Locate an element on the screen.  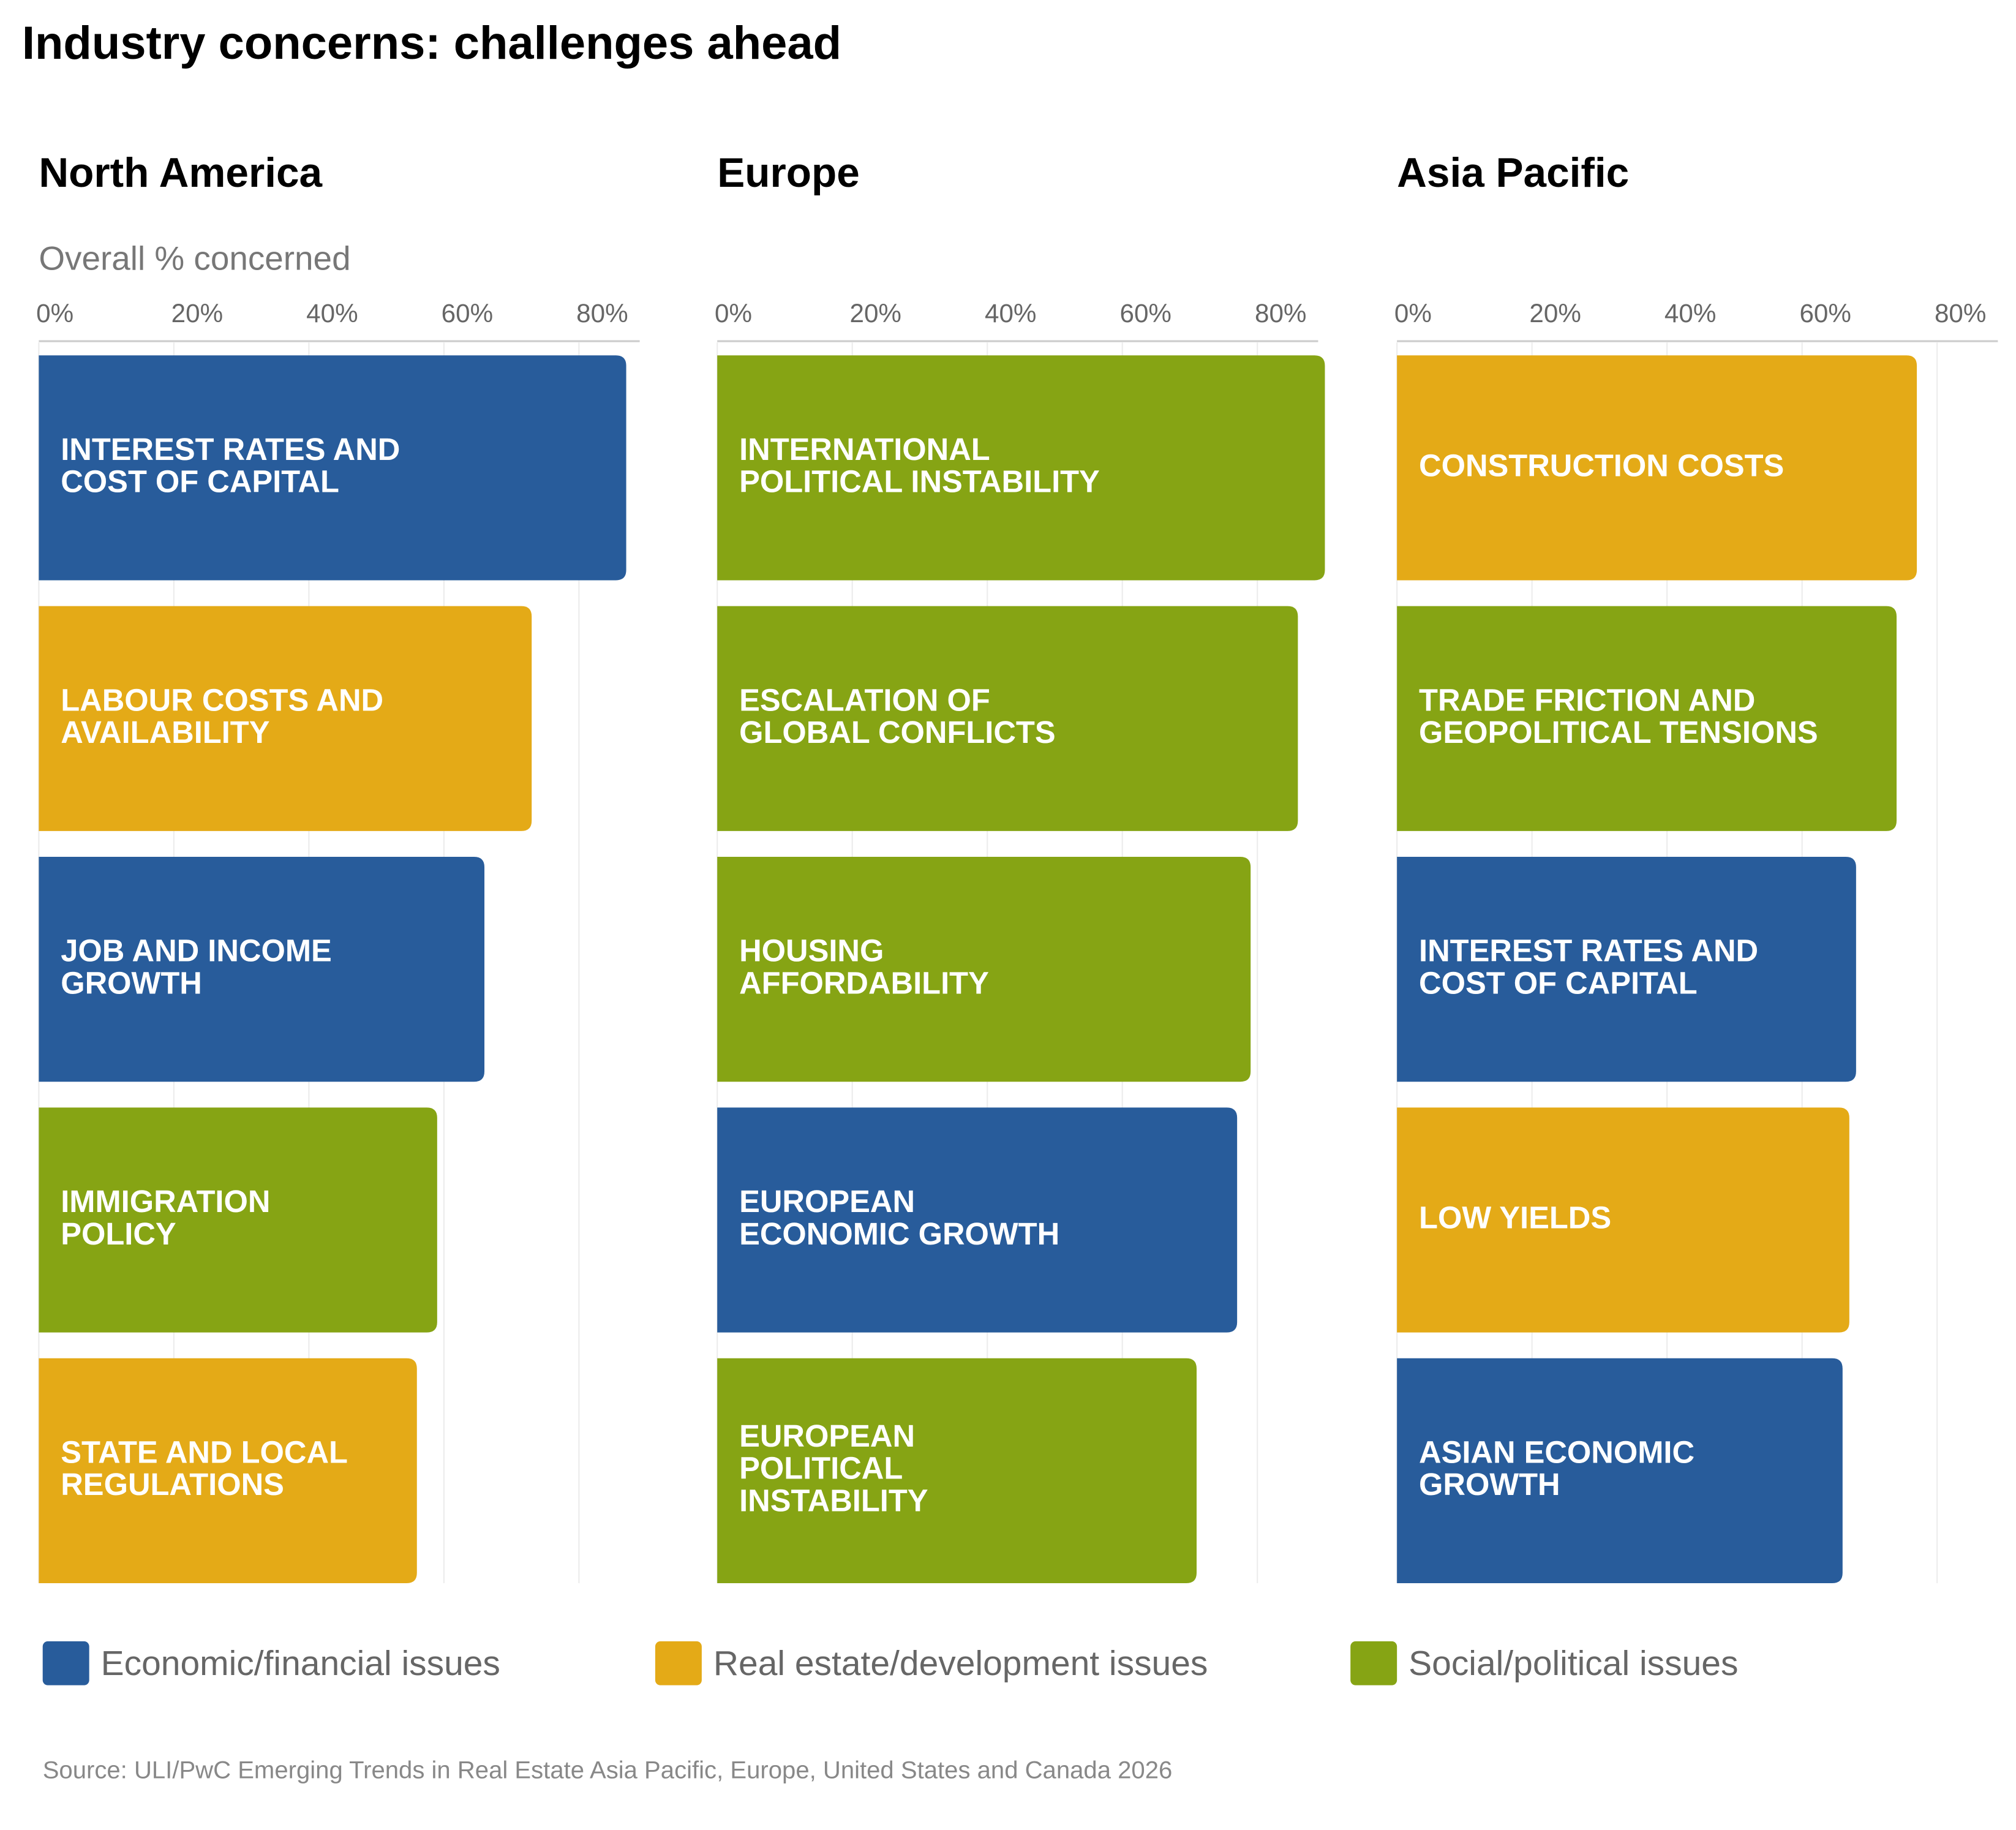
bar-label: REGULATIONS is located at coordinates (172, 1484).